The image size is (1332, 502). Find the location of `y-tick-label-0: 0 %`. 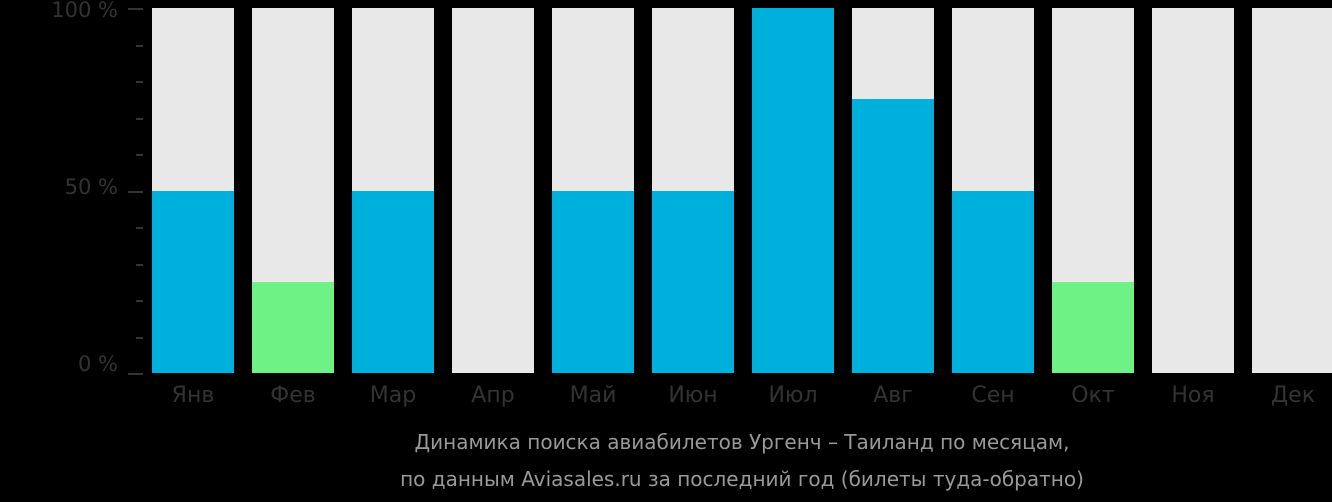

y-tick-label-0: 0 % is located at coordinates (98, 364).